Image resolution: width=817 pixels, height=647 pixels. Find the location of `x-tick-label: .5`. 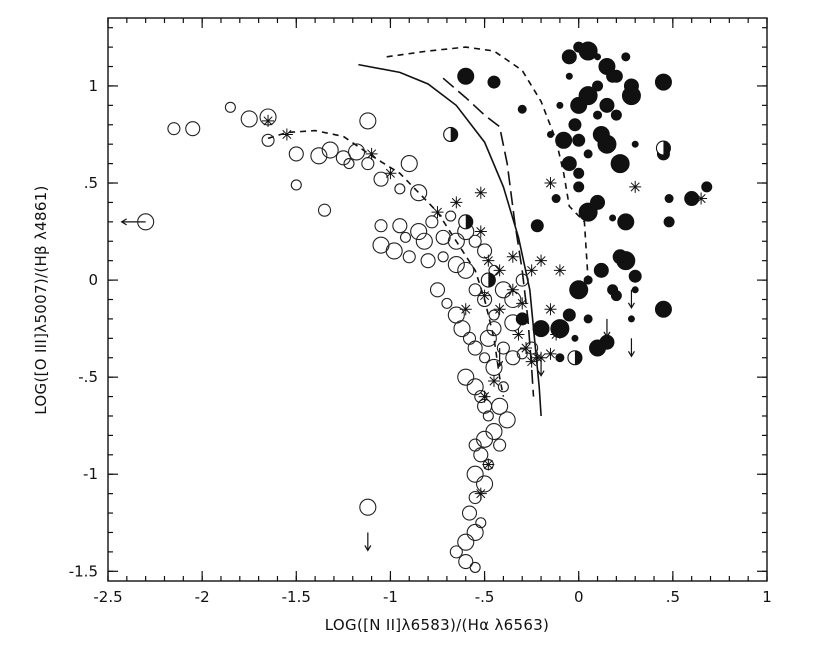

x-tick-label: .5 is located at coordinates (673, 597).